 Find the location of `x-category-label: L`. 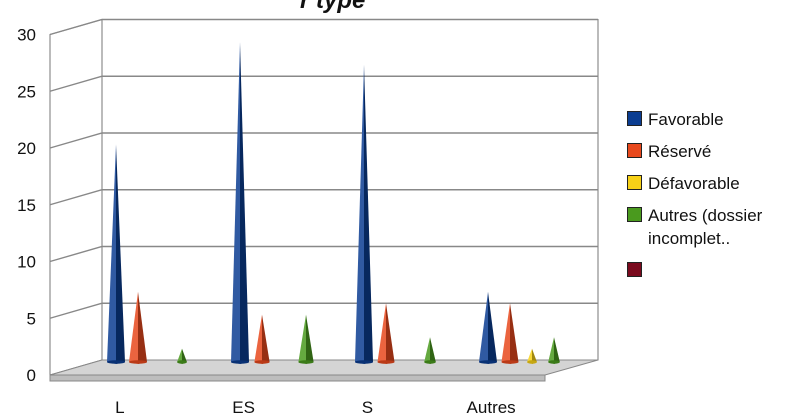

x-category-label: L is located at coordinates (119, 407).